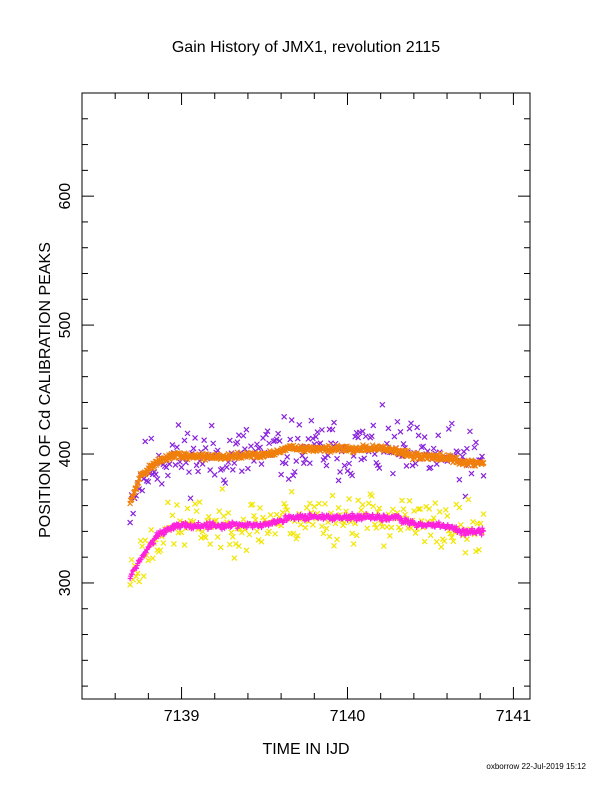 This screenshot has height=792, width=612. What do you see at coordinates (65, 583) in the screenshot?
I see `y-tick-label: 300` at bounding box center [65, 583].